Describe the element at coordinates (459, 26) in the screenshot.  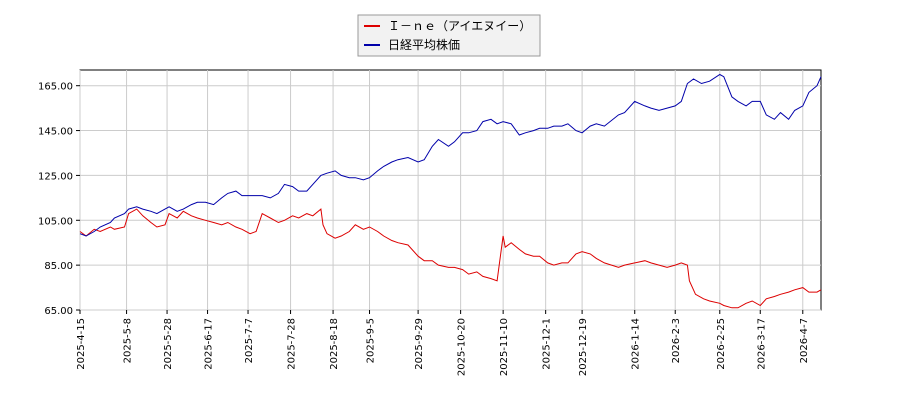
I see `legend-label-ine: Ｉ－ｎｅ（アイエヌイー）` at that location.